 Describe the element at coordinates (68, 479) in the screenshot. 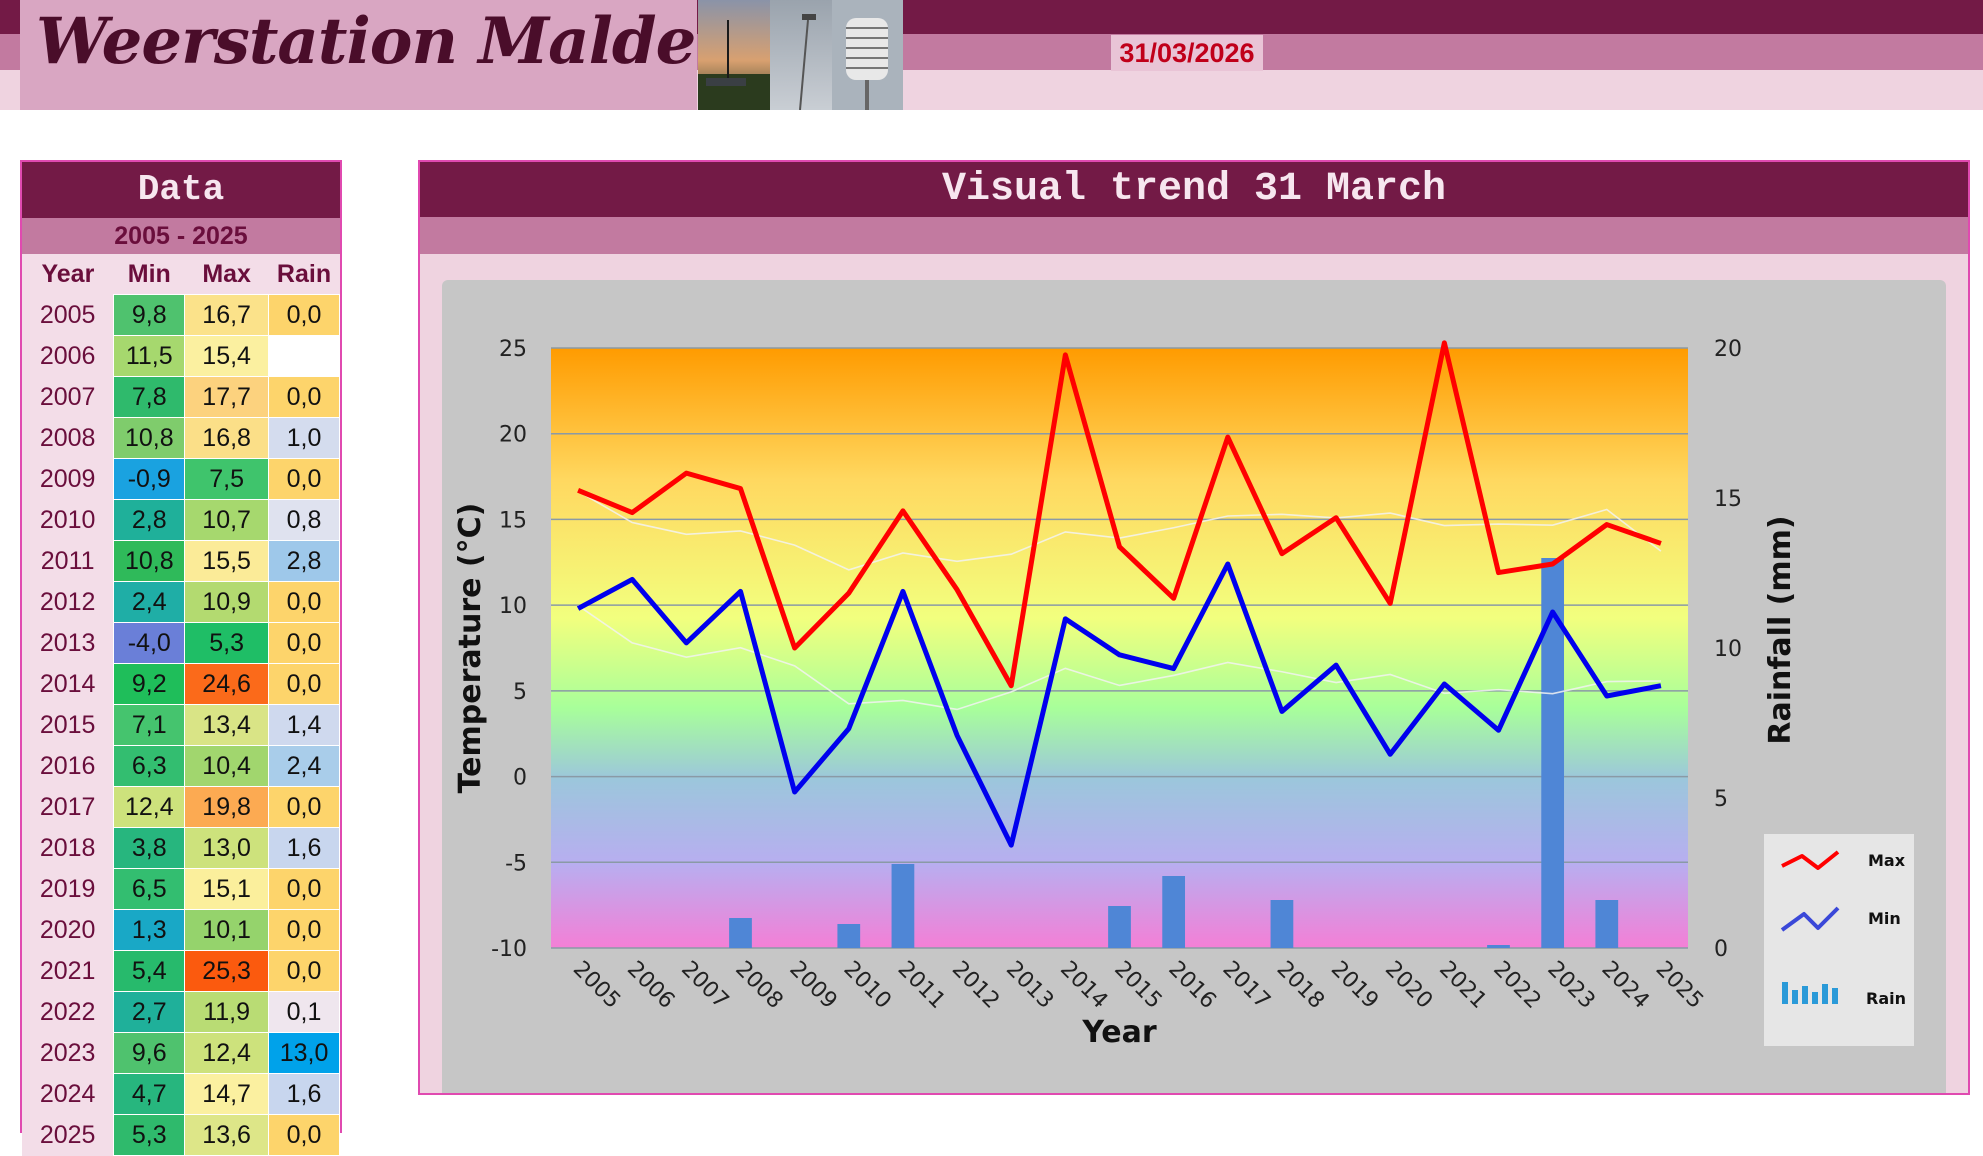

I see `year-cell: 2009` at that location.